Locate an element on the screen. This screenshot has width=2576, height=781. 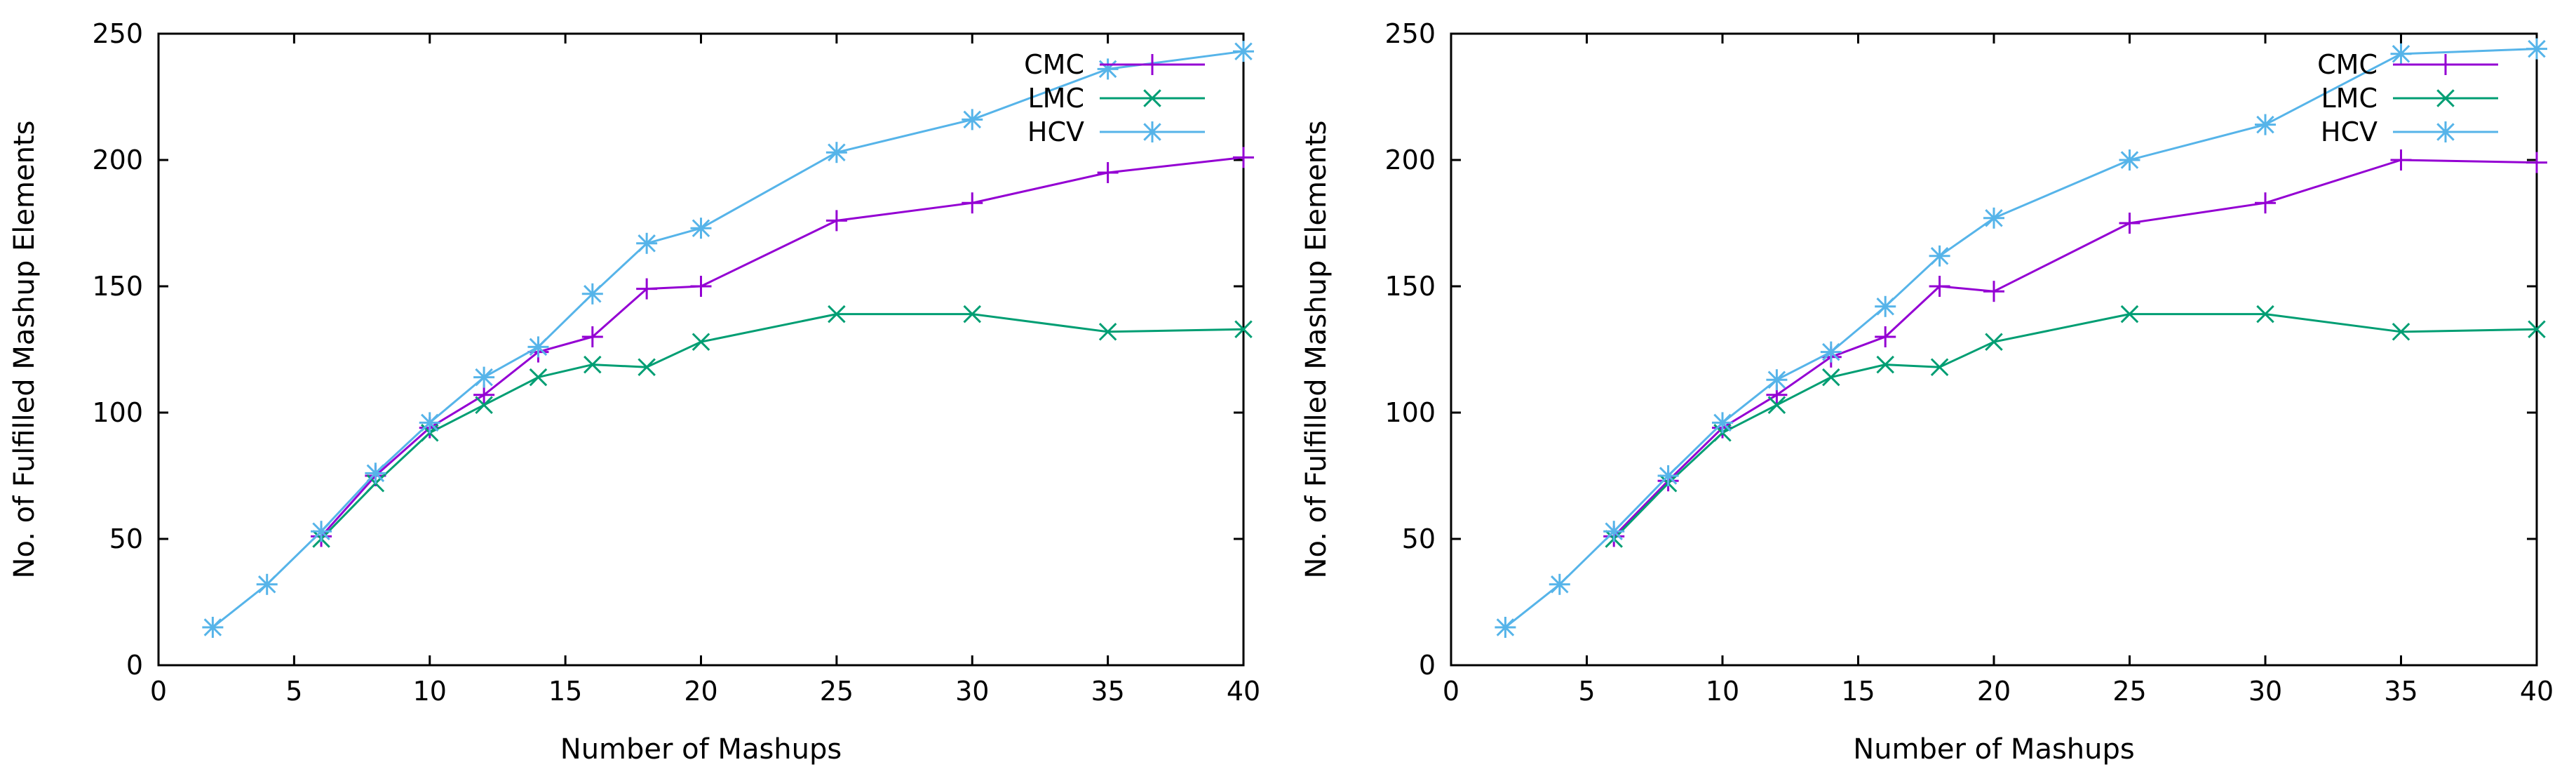
series-lmc is located at coordinates (2075, 426).